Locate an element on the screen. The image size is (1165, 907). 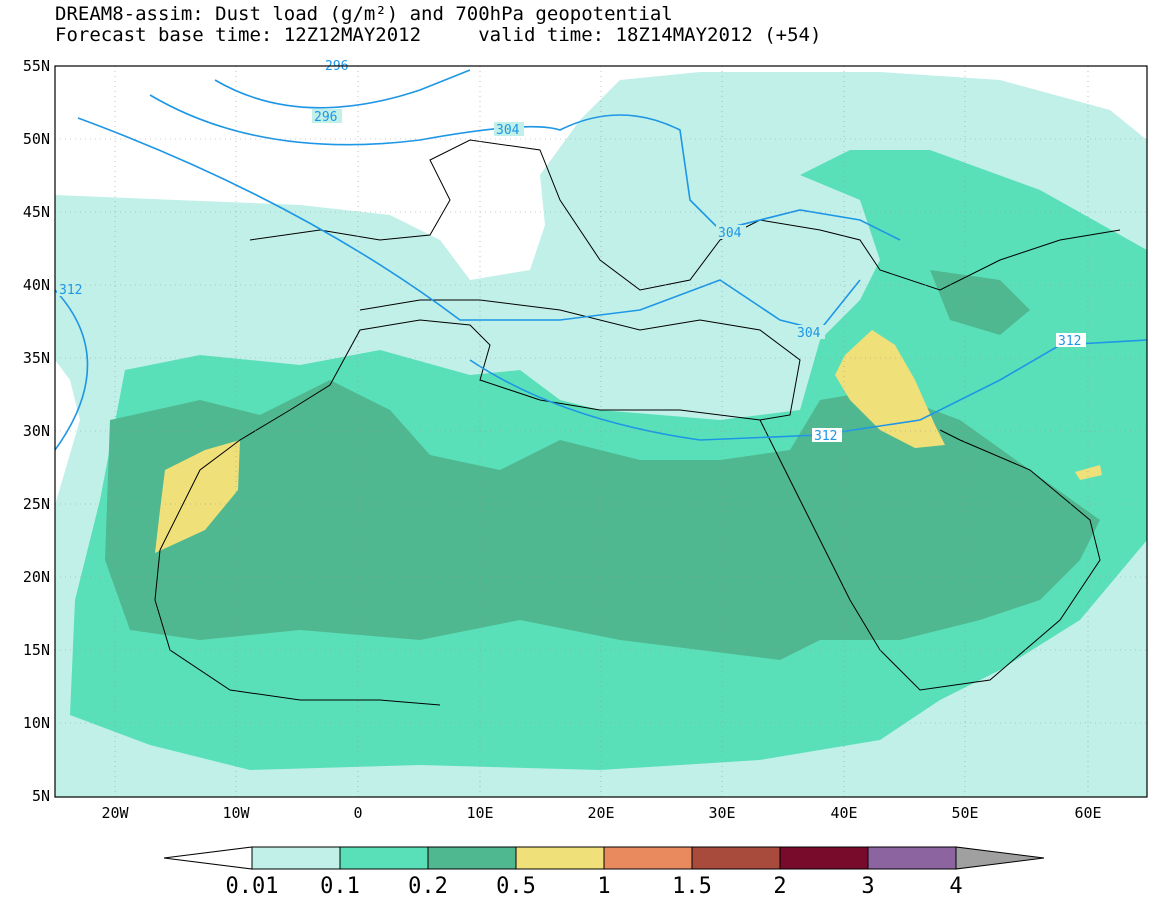
lat-label: 20N is located at coordinates (36, 577).